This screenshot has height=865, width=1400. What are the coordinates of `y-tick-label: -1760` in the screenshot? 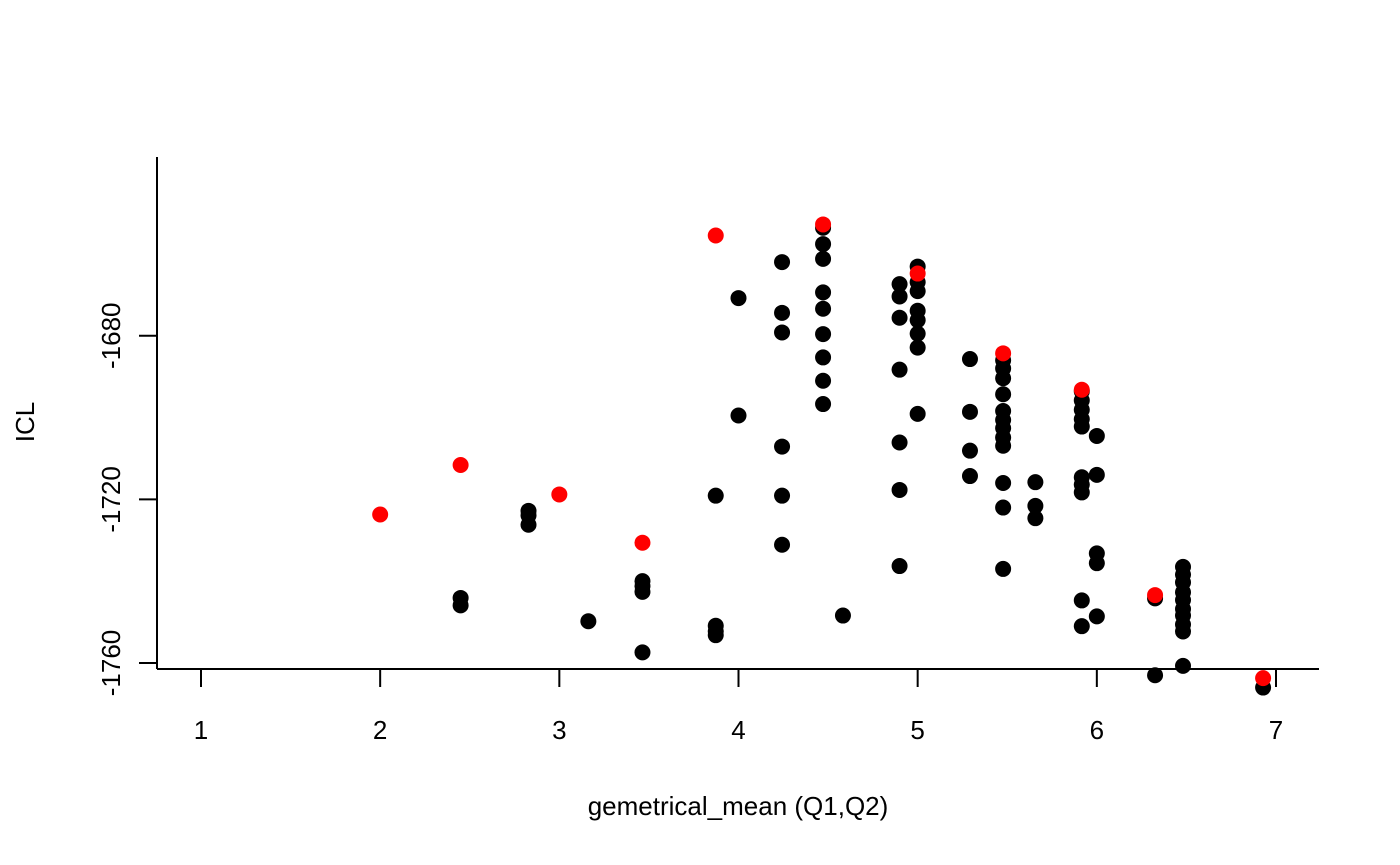 It's located at (111, 663).